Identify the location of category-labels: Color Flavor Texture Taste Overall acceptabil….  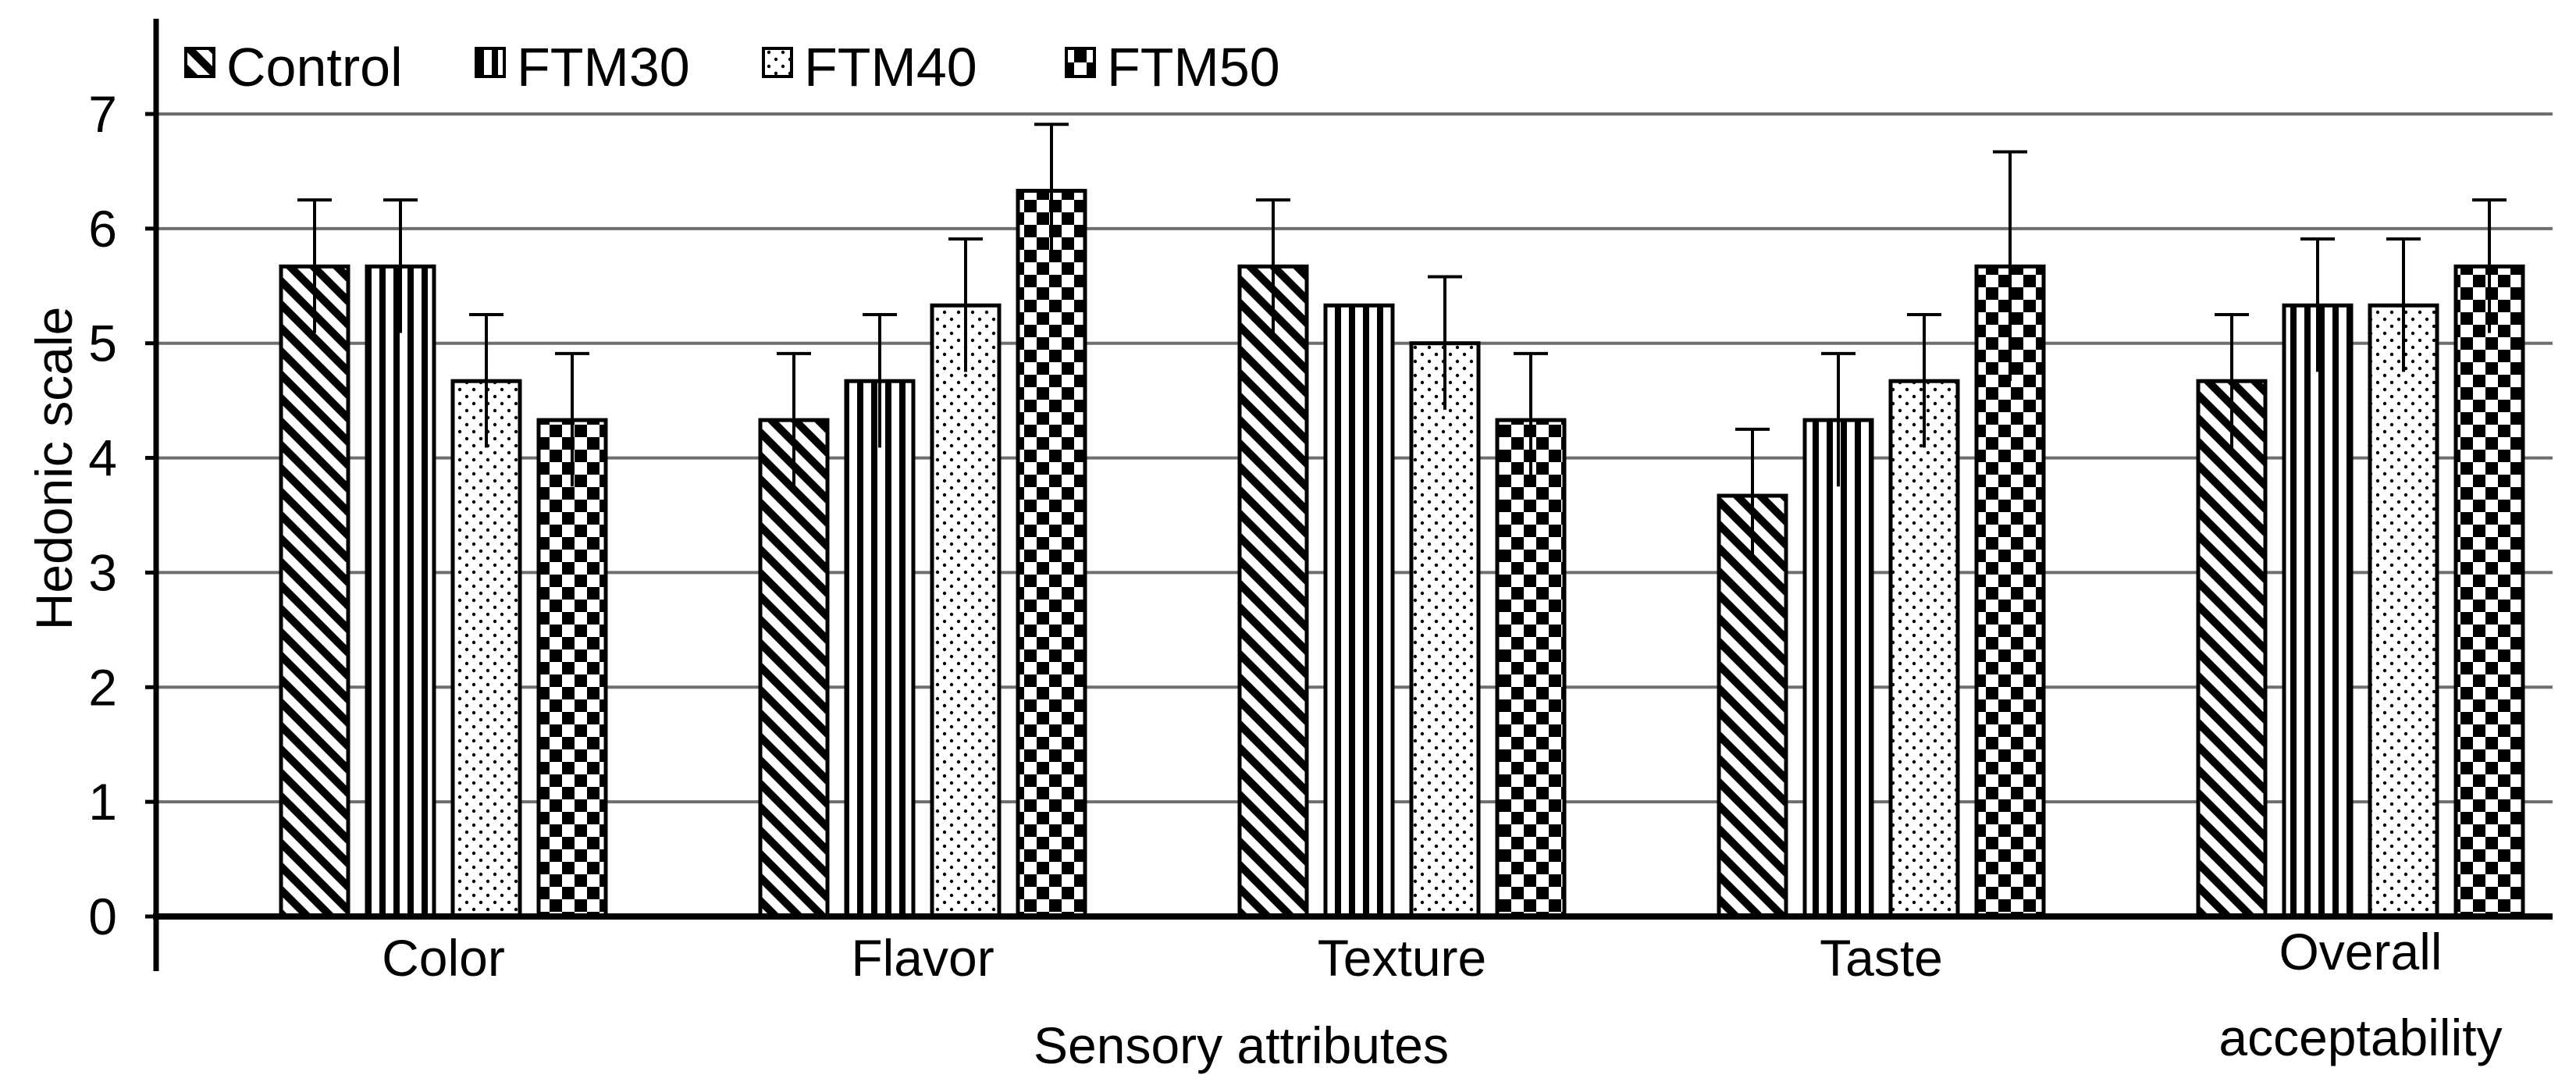
(1442, 994).